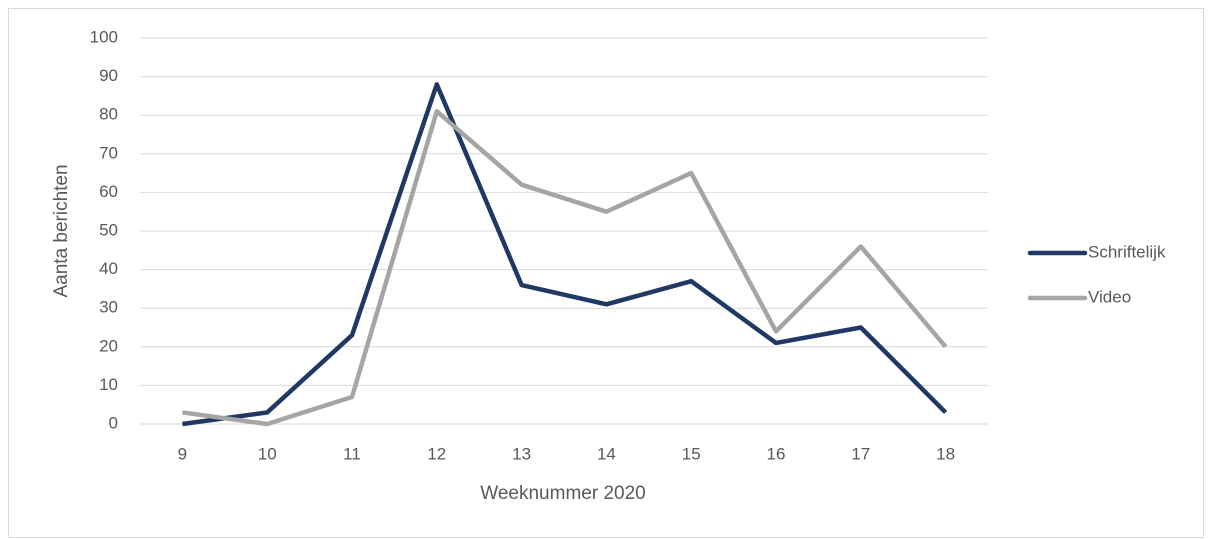 The height and width of the screenshot is (539, 1212). Describe the element at coordinates (436, 453) in the screenshot. I see `x-tick-label: 12` at that location.